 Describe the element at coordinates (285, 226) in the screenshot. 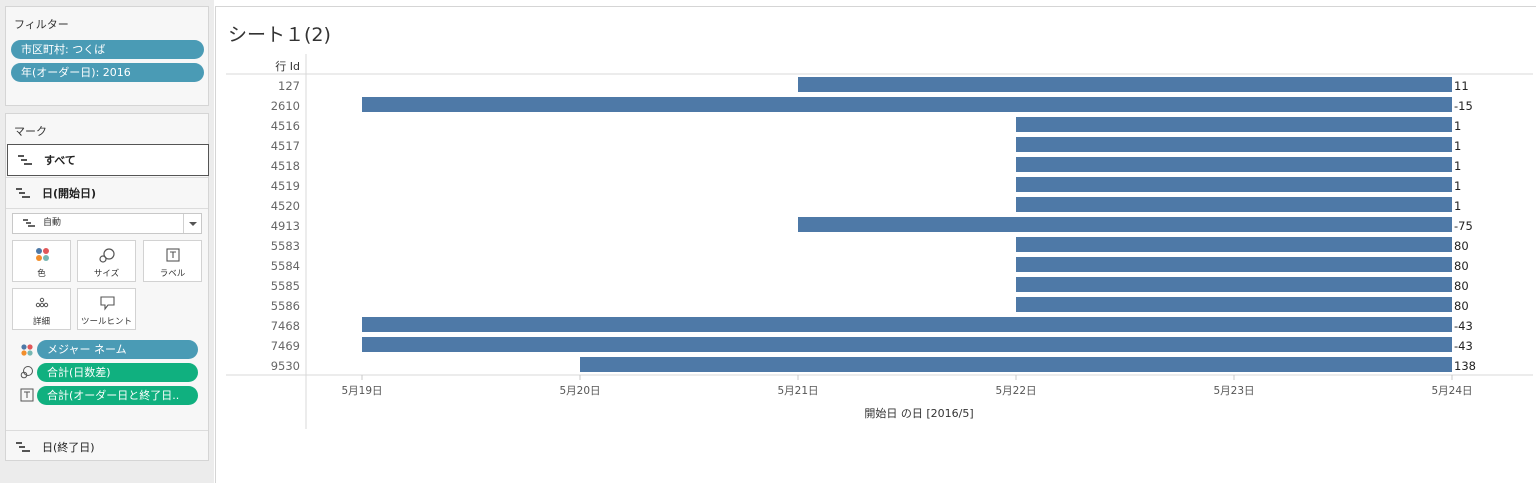

I see `row-id-label: 4913` at that location.